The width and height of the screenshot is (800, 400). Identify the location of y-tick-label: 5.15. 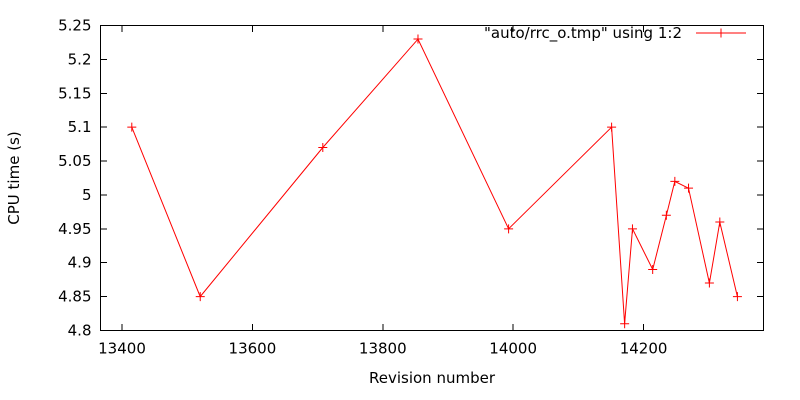
(74, 93).